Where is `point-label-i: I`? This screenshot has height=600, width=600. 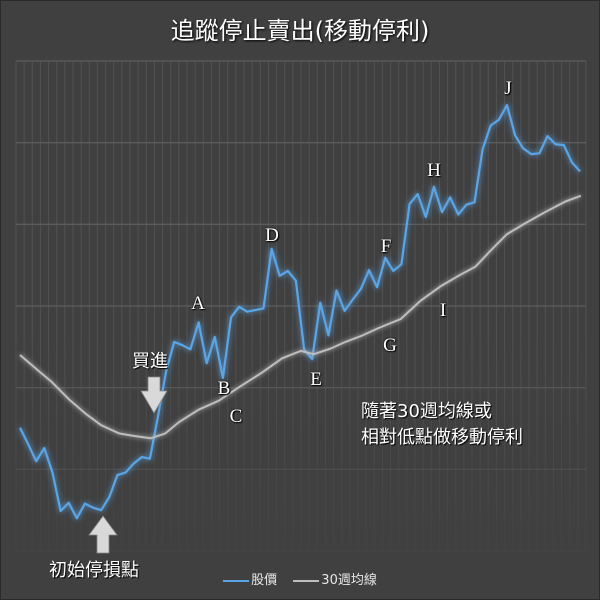 point-label-i: I is located at coordinates (443, 310).